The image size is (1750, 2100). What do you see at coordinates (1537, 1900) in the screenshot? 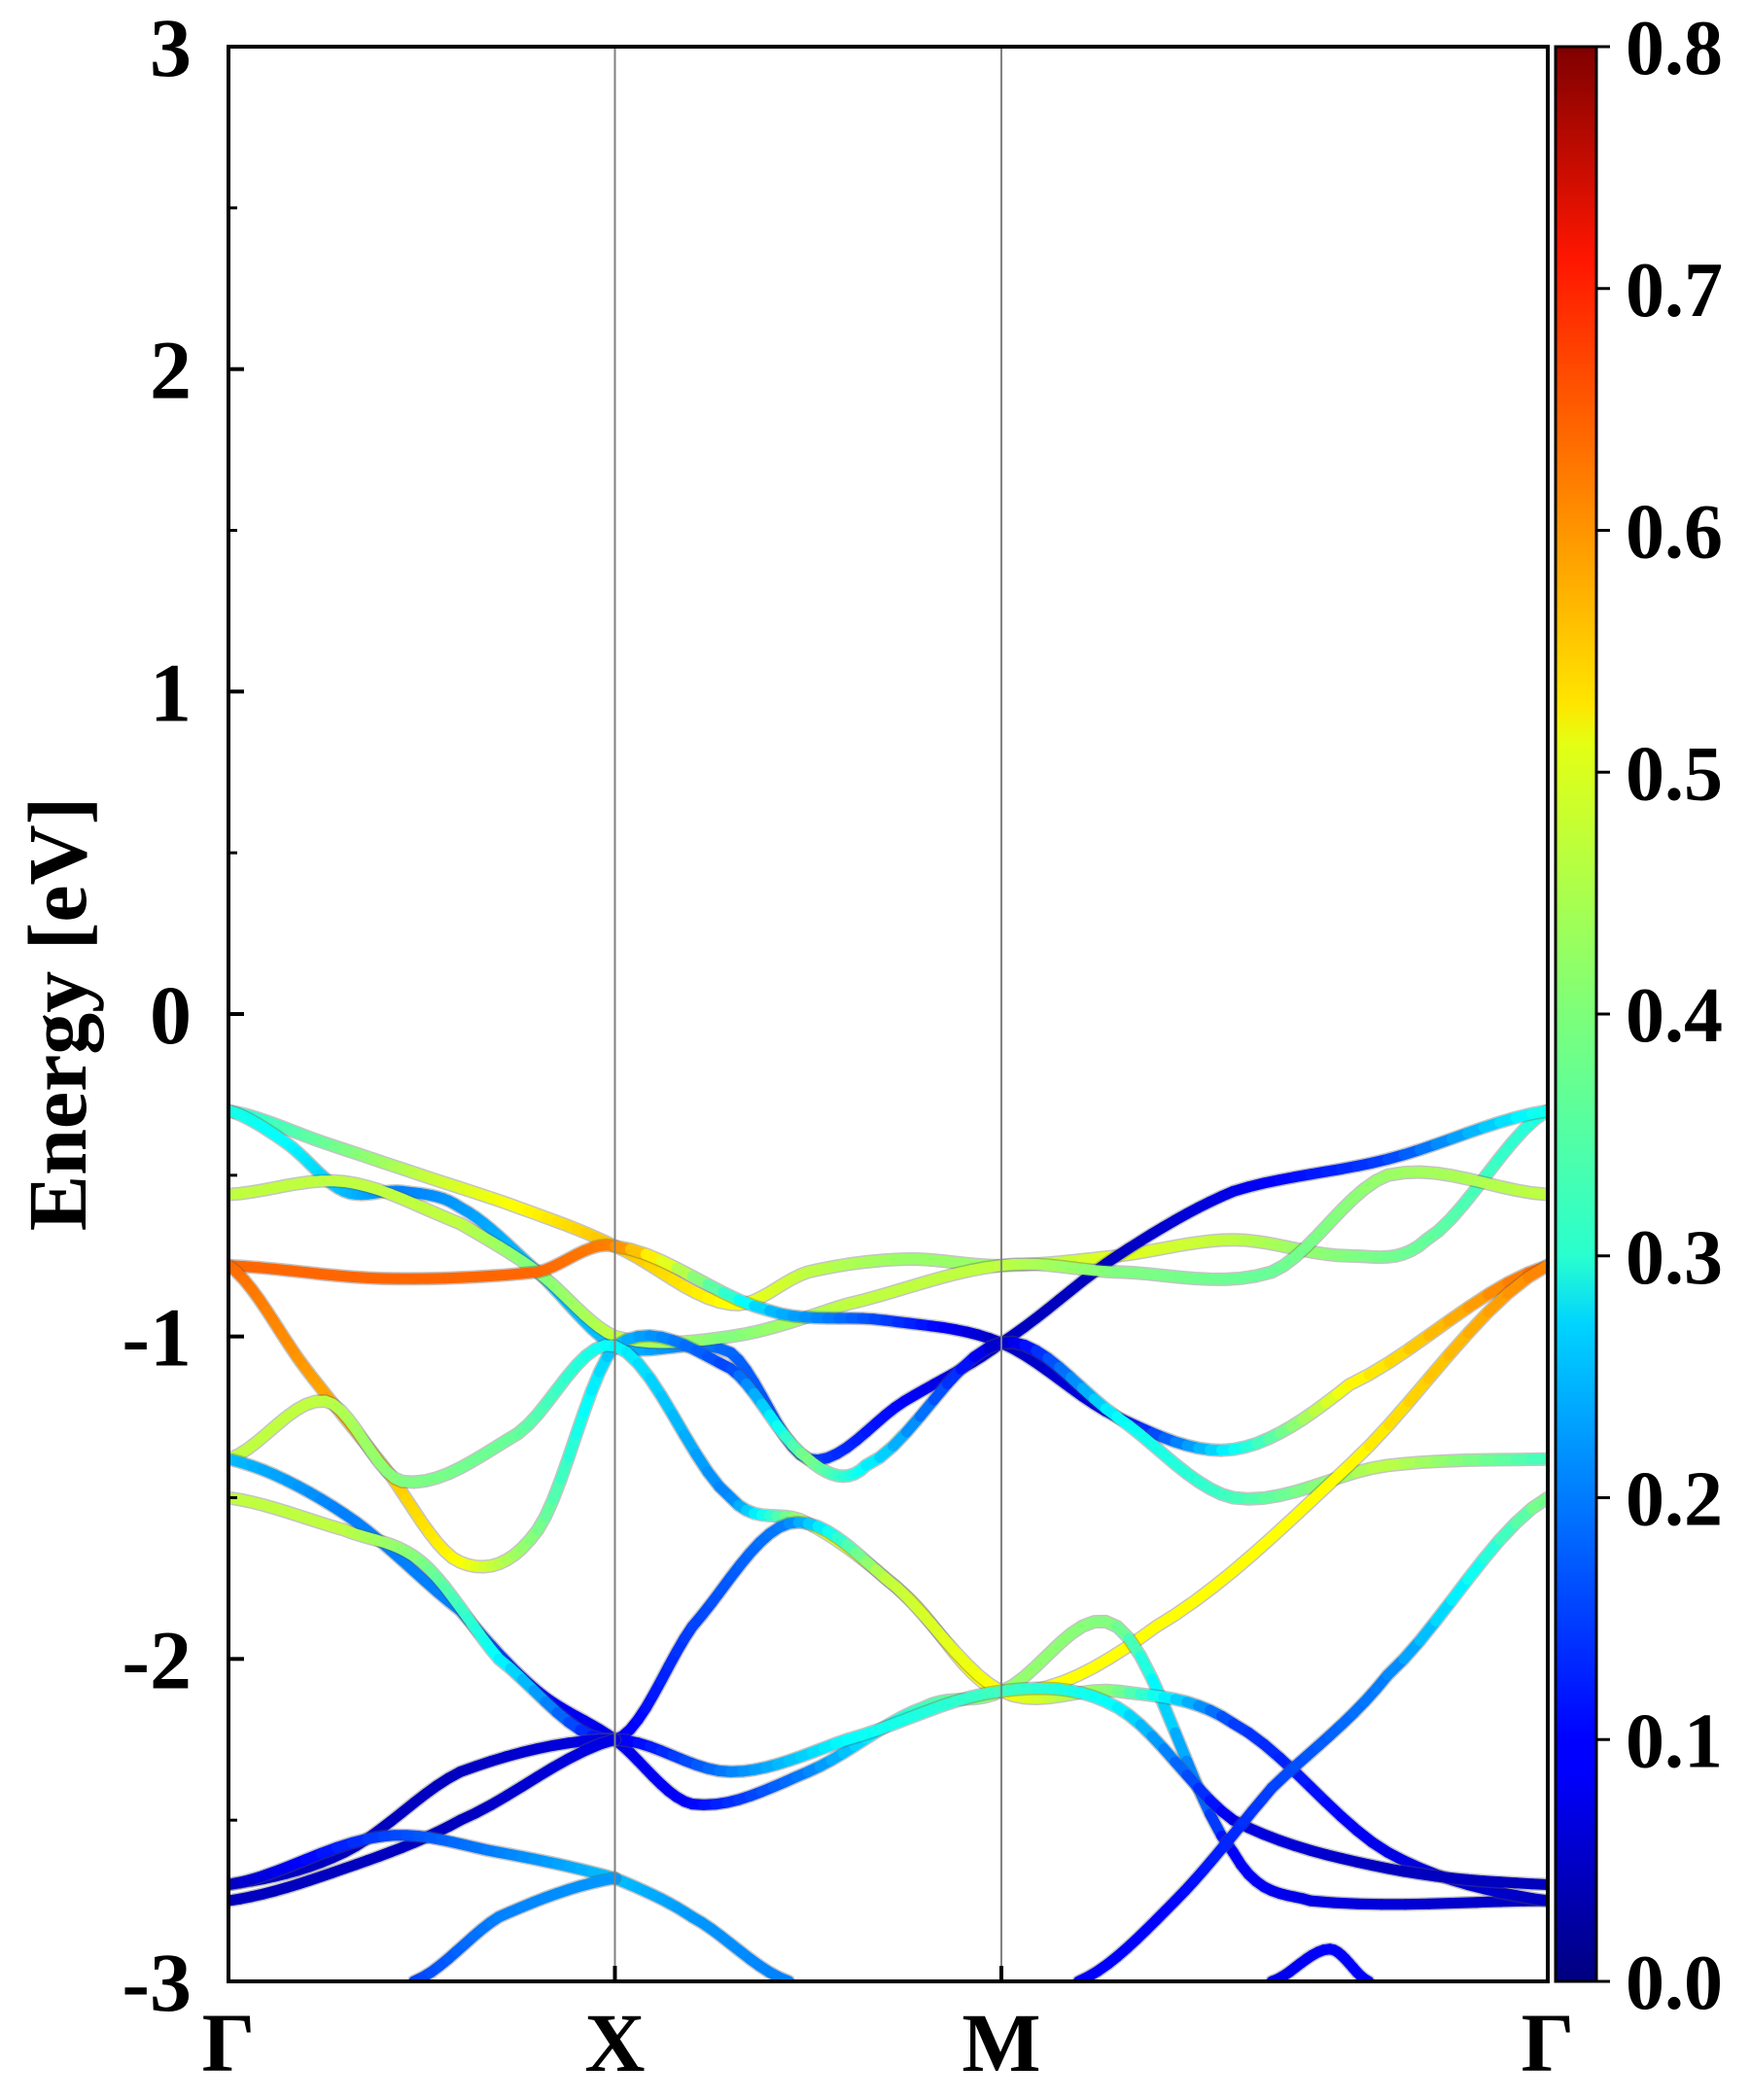
I see `band-8-segment` at bounding box center [1537, 1900].